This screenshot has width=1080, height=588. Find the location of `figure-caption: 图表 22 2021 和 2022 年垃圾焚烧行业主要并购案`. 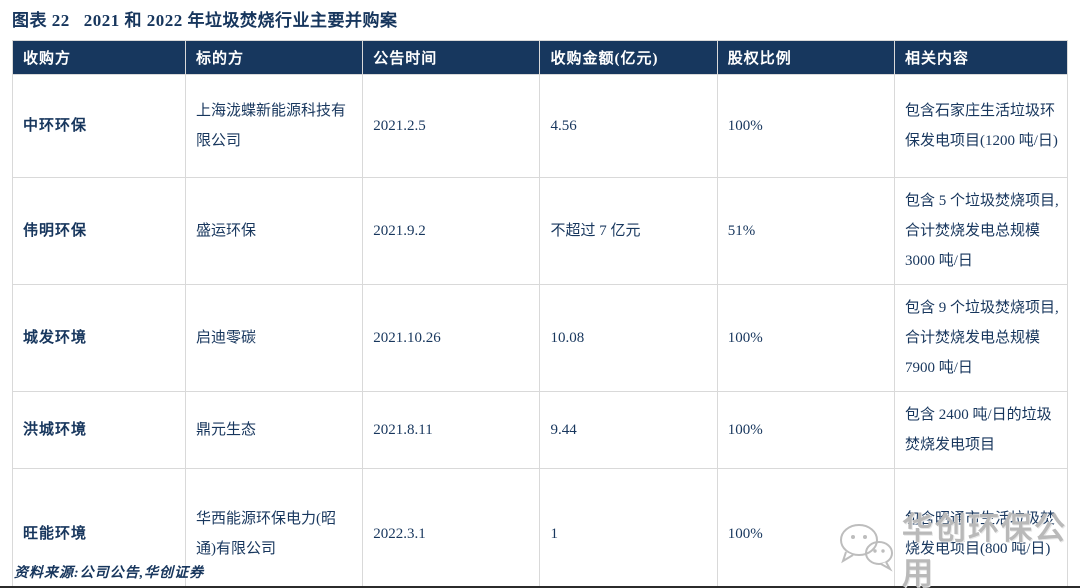

figure-caption: 图表 22 2021 和 2022 年垃圾焚烧行业主要并购案 is located at coordinates (205, 18).